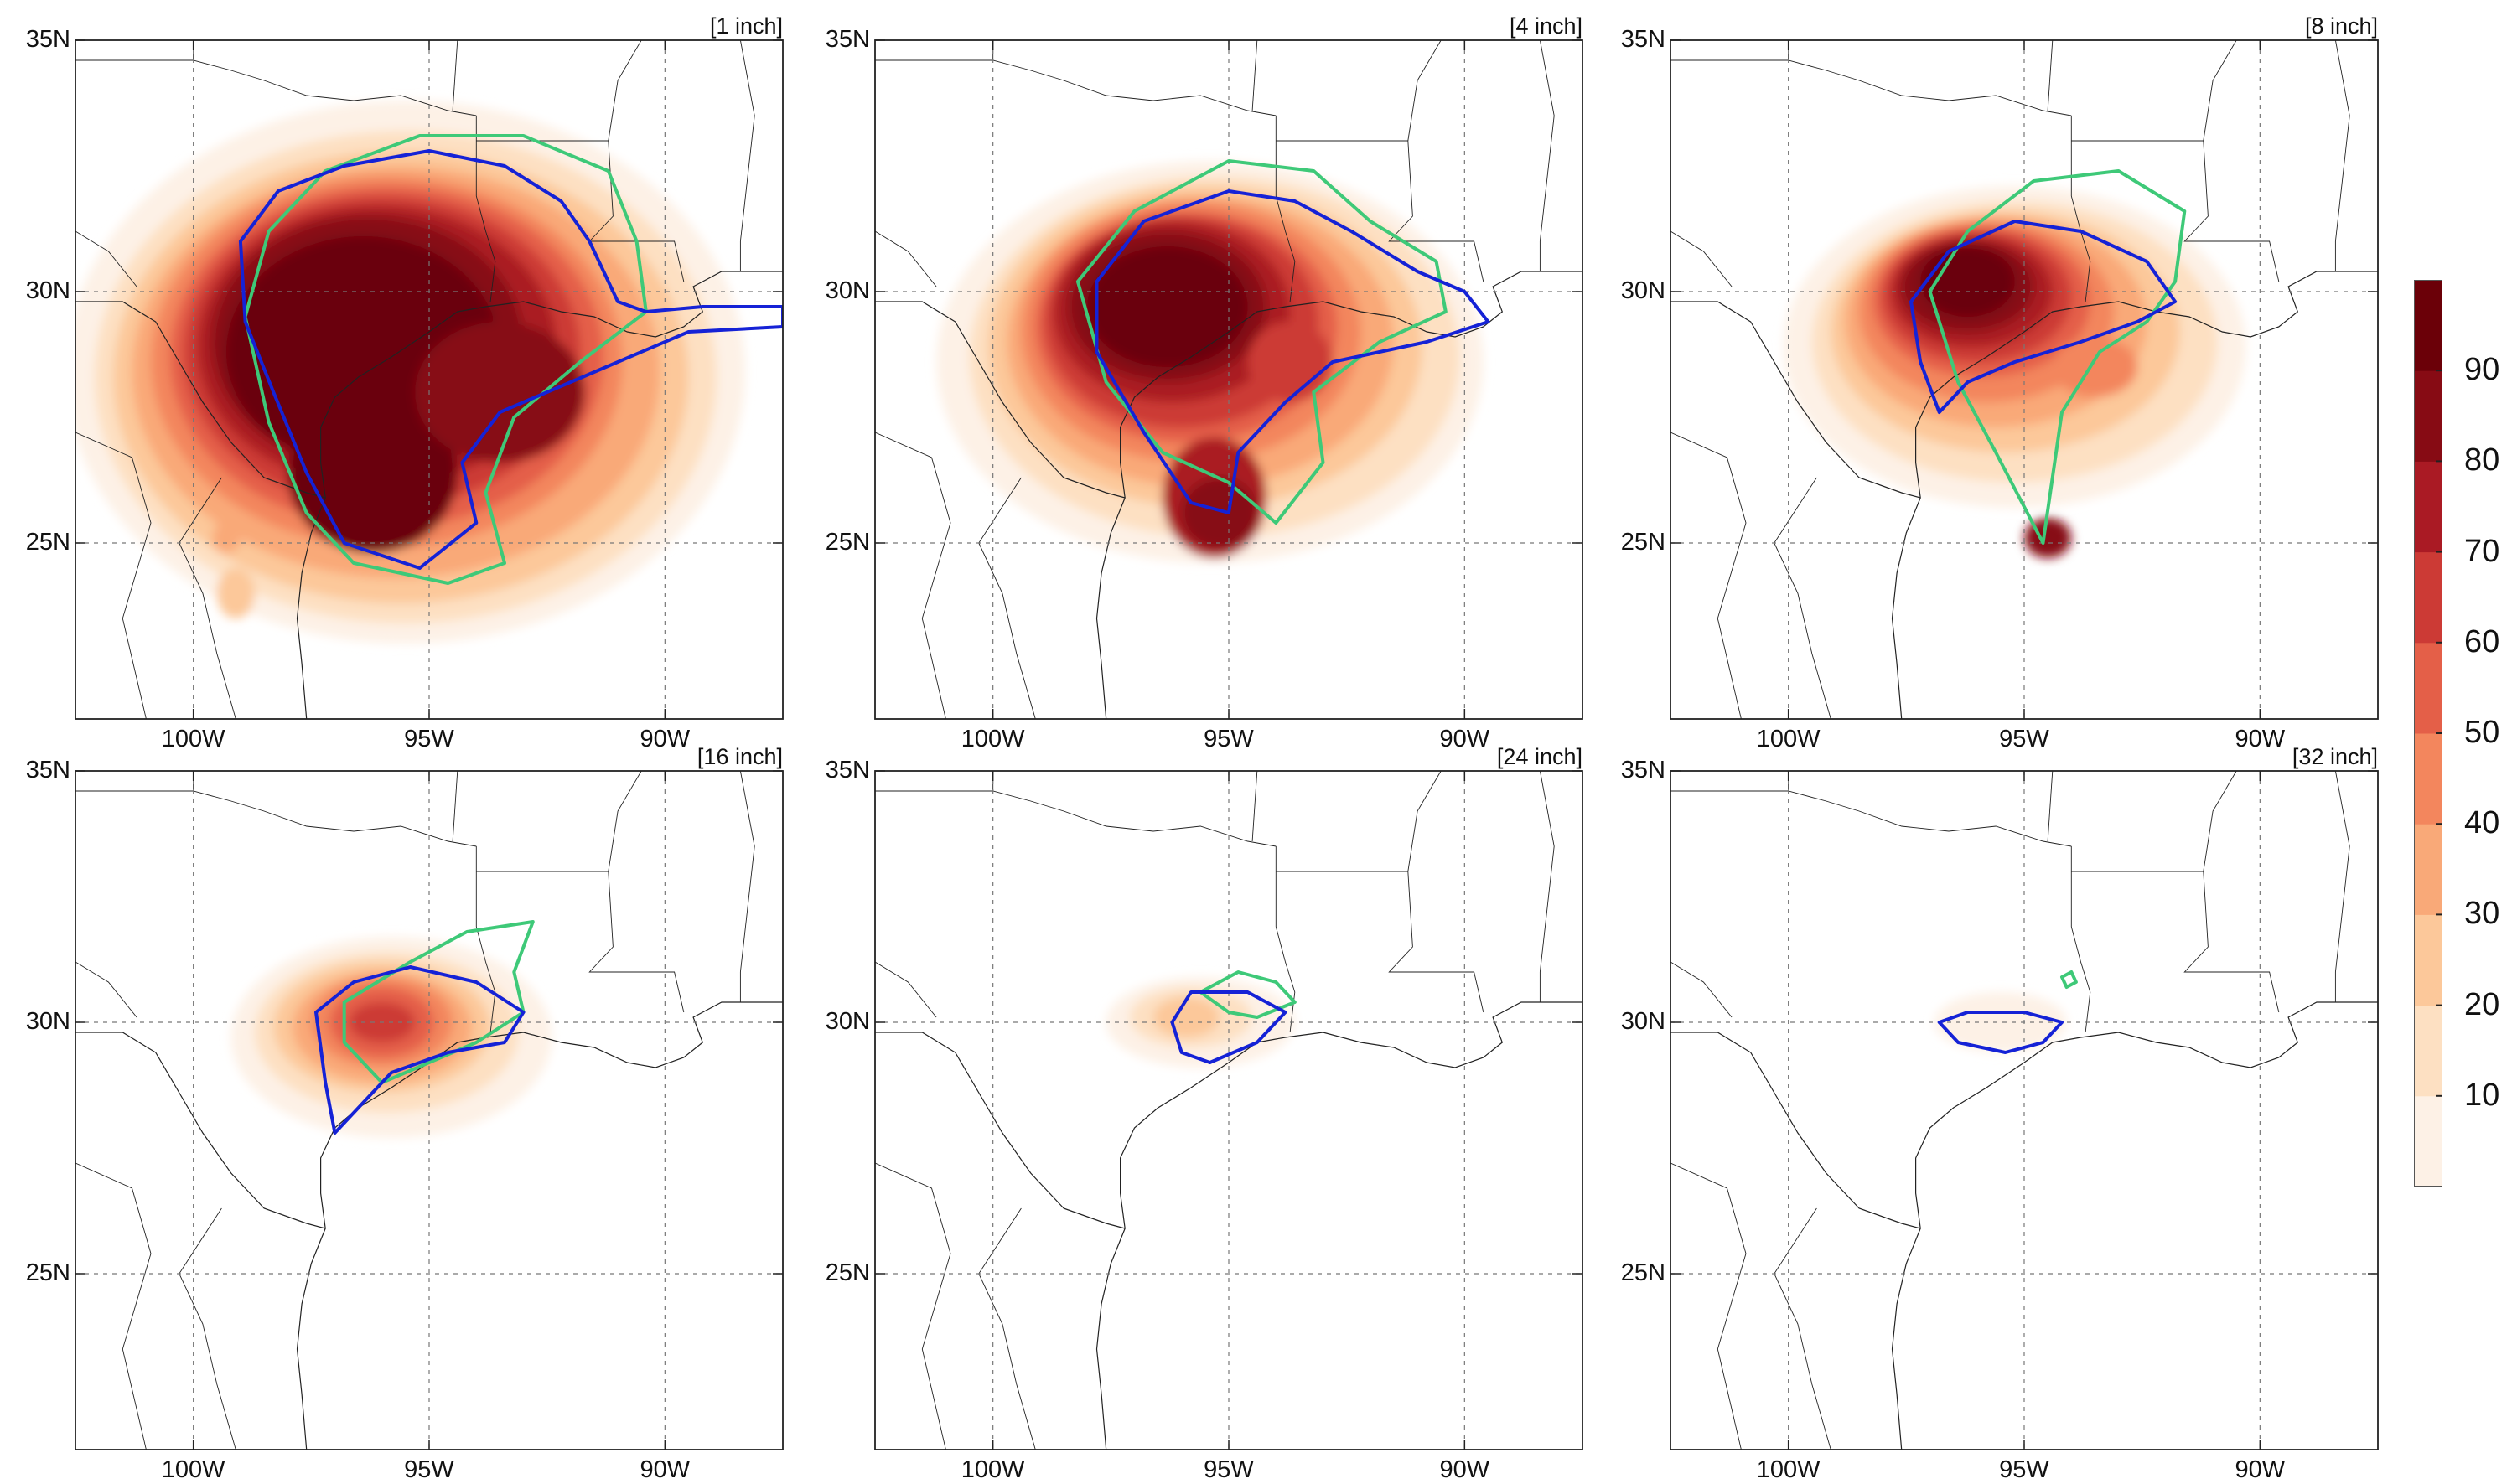  What do you see at coordinates (2482, 914) in the screenshot?
I see `colorbar-tick-label: 30` at bounding box center [2482, 914].